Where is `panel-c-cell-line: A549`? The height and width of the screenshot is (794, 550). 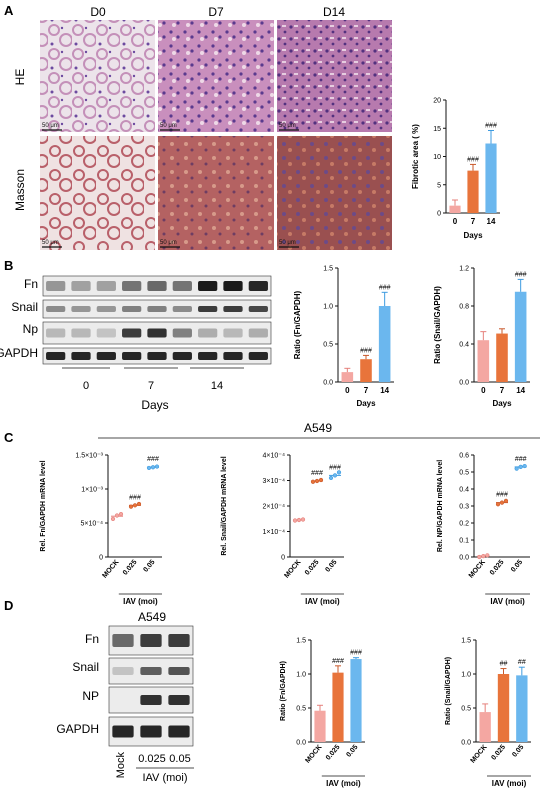 panel-c-cell-line: A549 is located at coordinates (318, 428).